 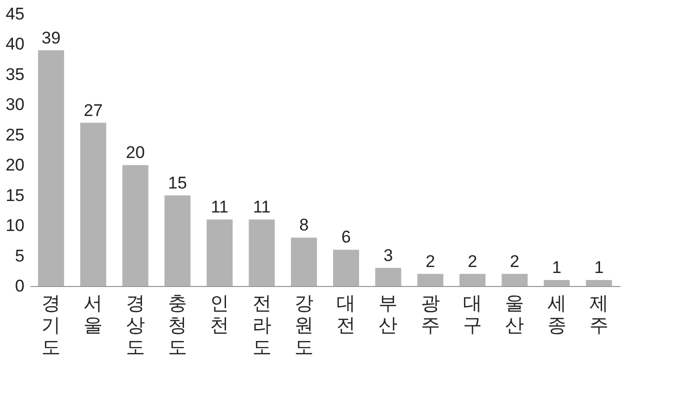 What do you see at coordinates (51, 38) in the screenshot?
I see `data-label: 39` at bounding box center [51, 38].